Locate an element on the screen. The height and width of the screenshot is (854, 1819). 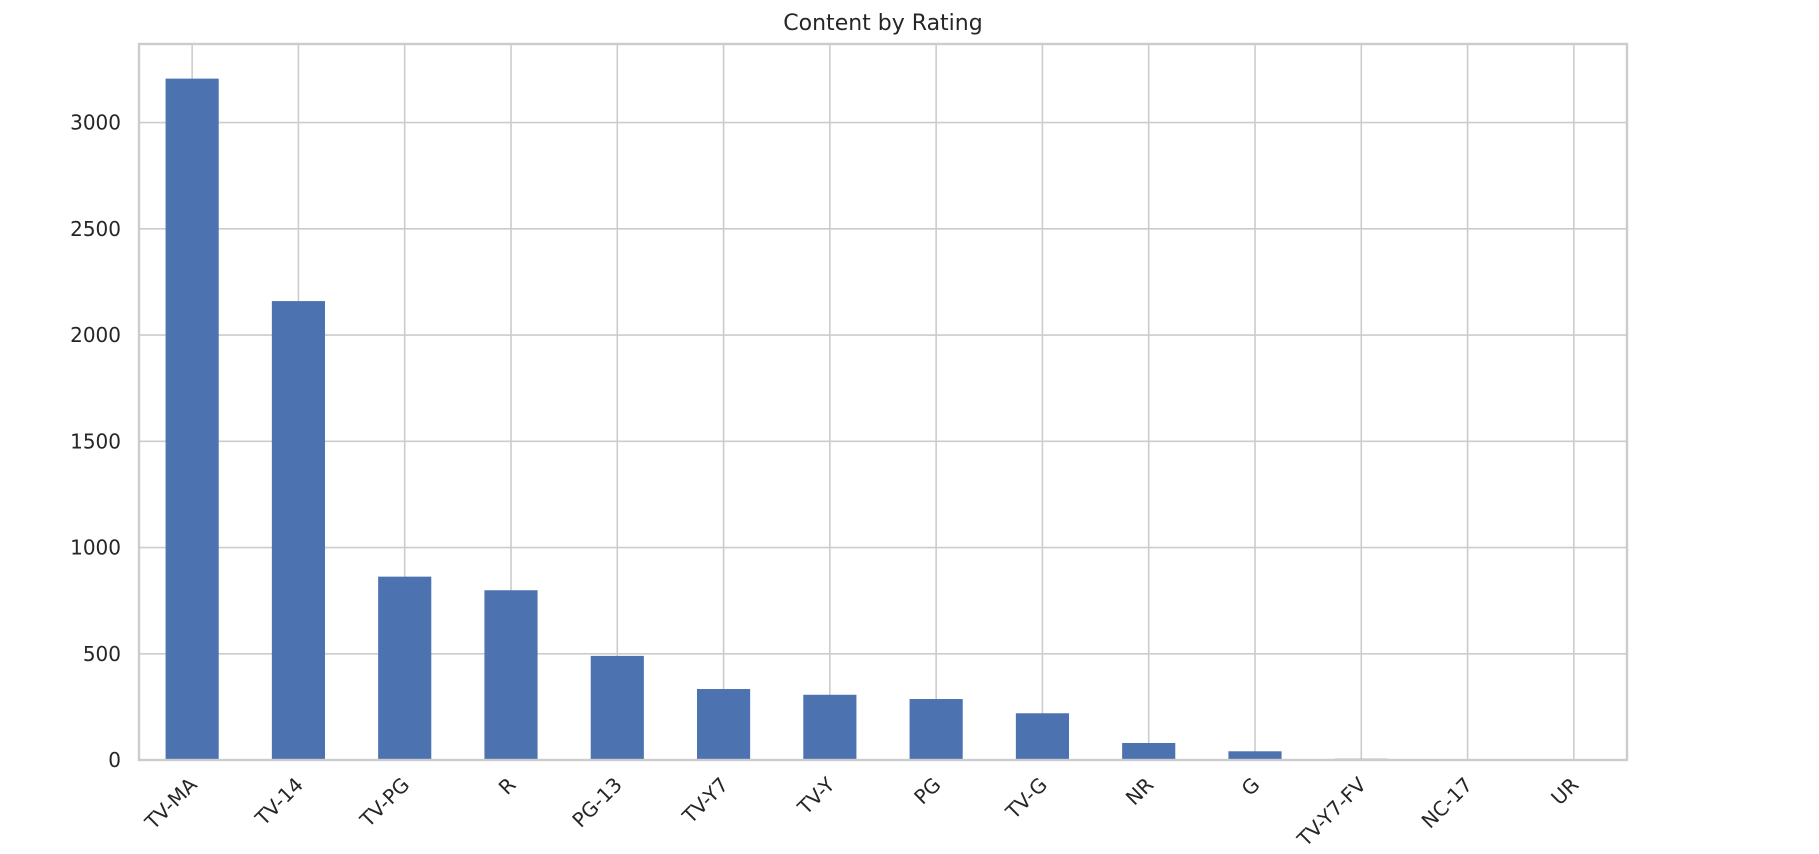
bar-tv-pg is located at coordinates (405, 668).